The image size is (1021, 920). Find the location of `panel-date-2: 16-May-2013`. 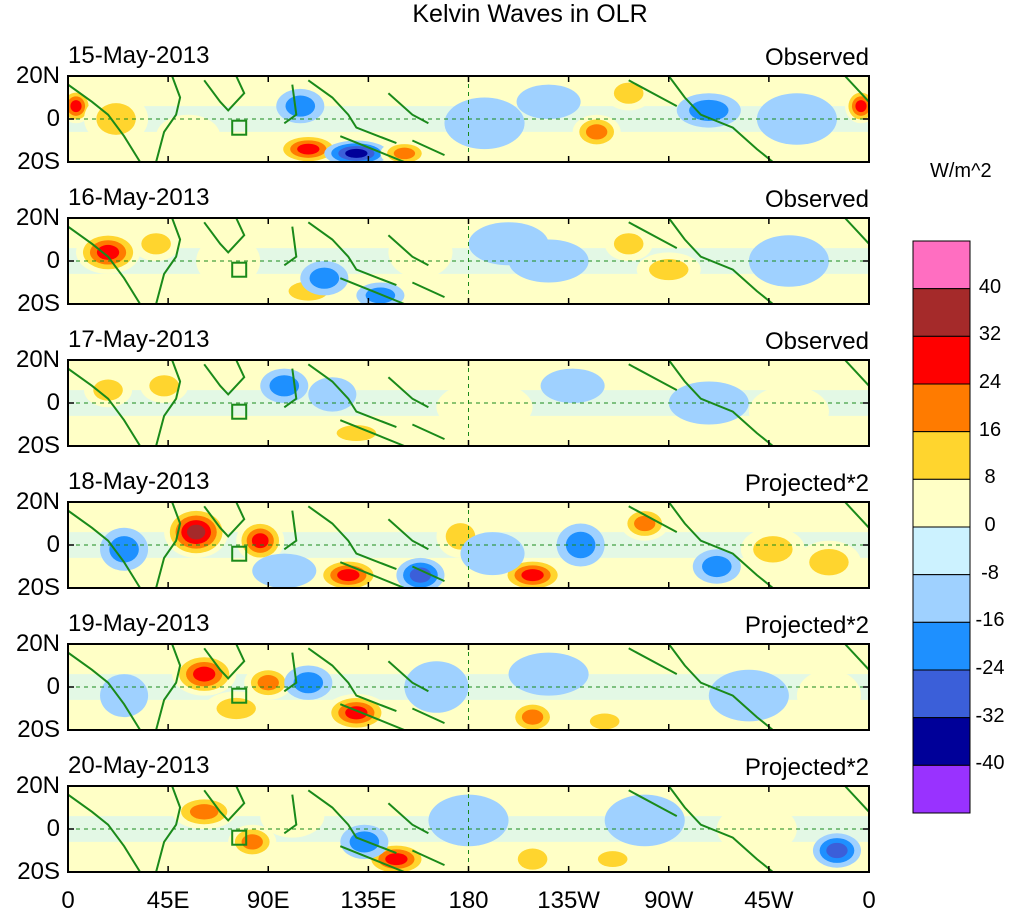

panel-date-2: 16-May-2013 is located at coordinates (139, 197).